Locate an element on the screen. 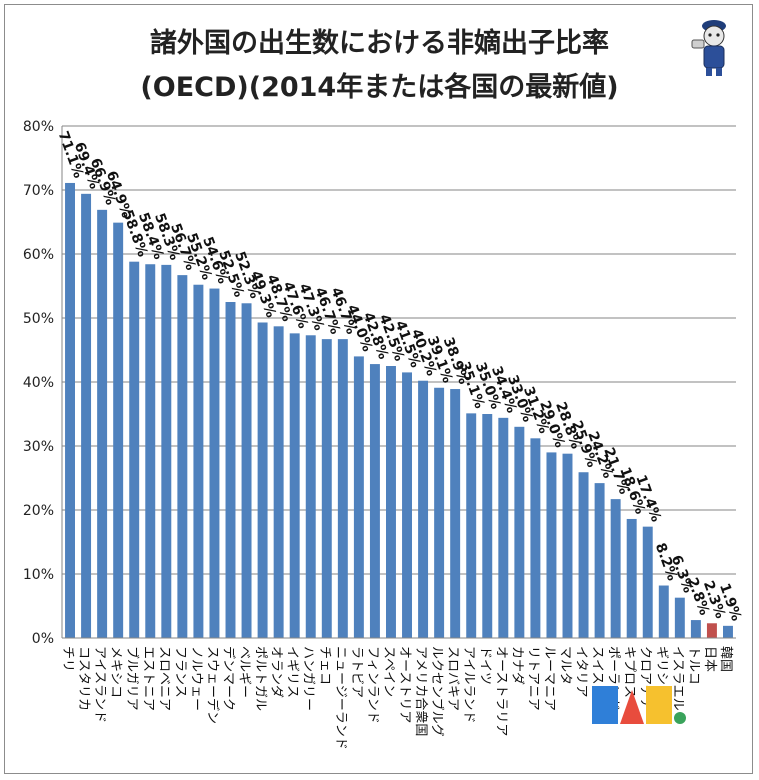 The height and width of the screenshot is (780, 759). y-tick-label: 0% is located at coordinates (43, 639).